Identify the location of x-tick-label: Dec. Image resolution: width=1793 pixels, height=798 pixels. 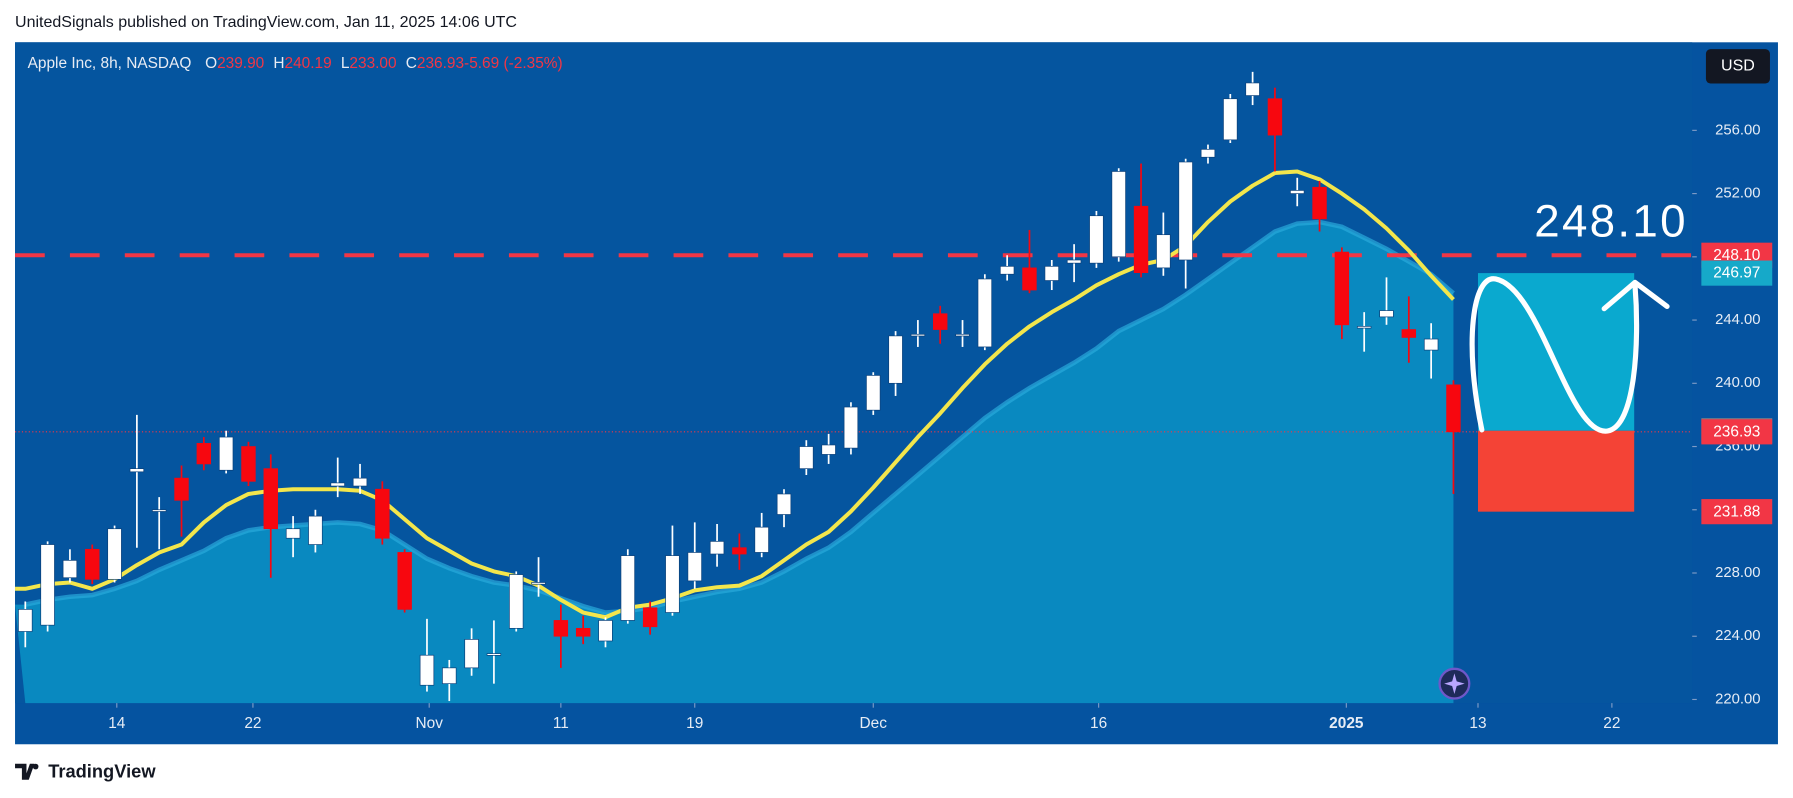
(874, 723).